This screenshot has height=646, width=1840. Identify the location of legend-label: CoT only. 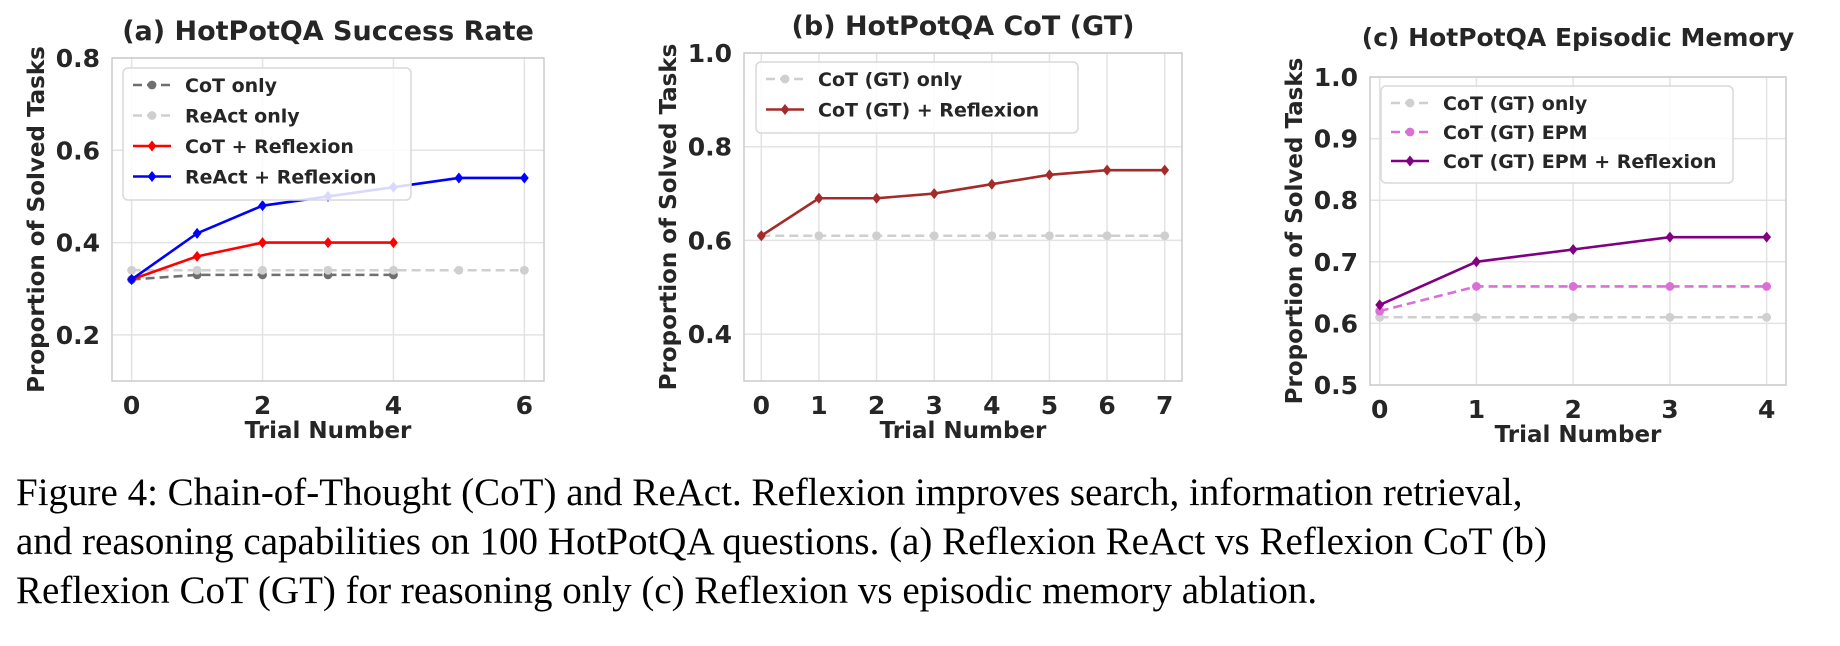
(231, 86).